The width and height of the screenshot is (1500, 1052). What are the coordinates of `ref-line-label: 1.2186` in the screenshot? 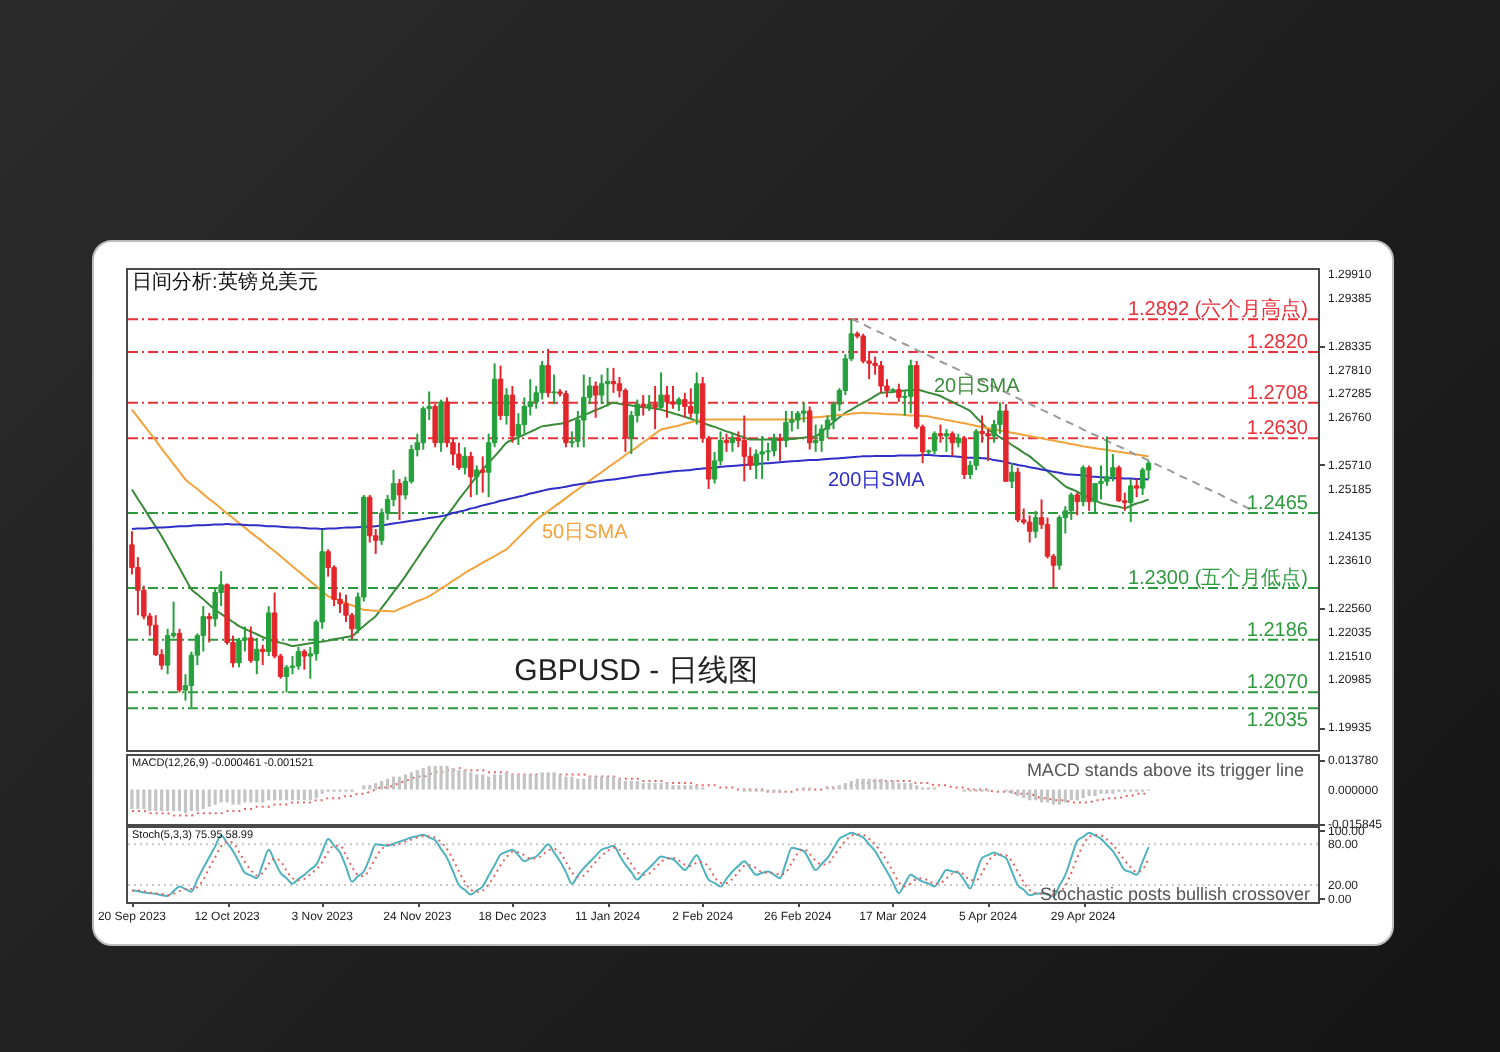 It's located at (1277, 630).